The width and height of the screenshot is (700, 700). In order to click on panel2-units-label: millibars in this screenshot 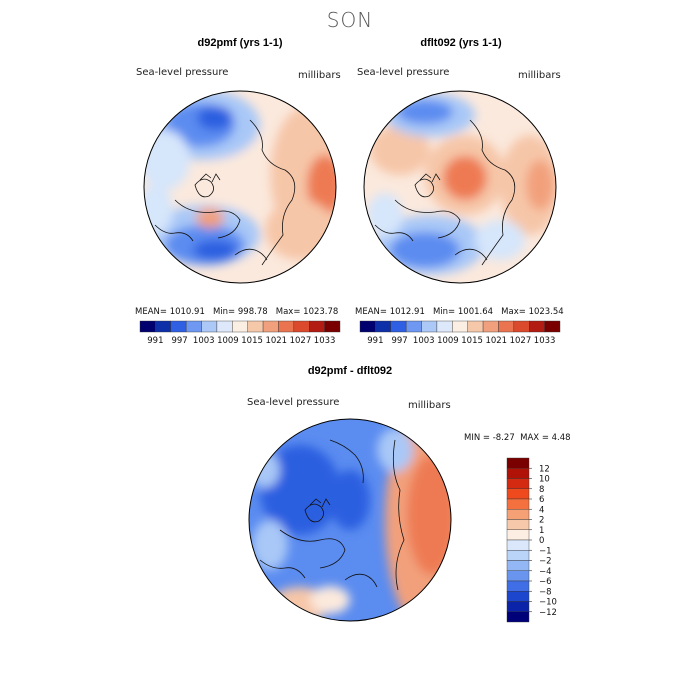, I will do `click(539, 75)`.